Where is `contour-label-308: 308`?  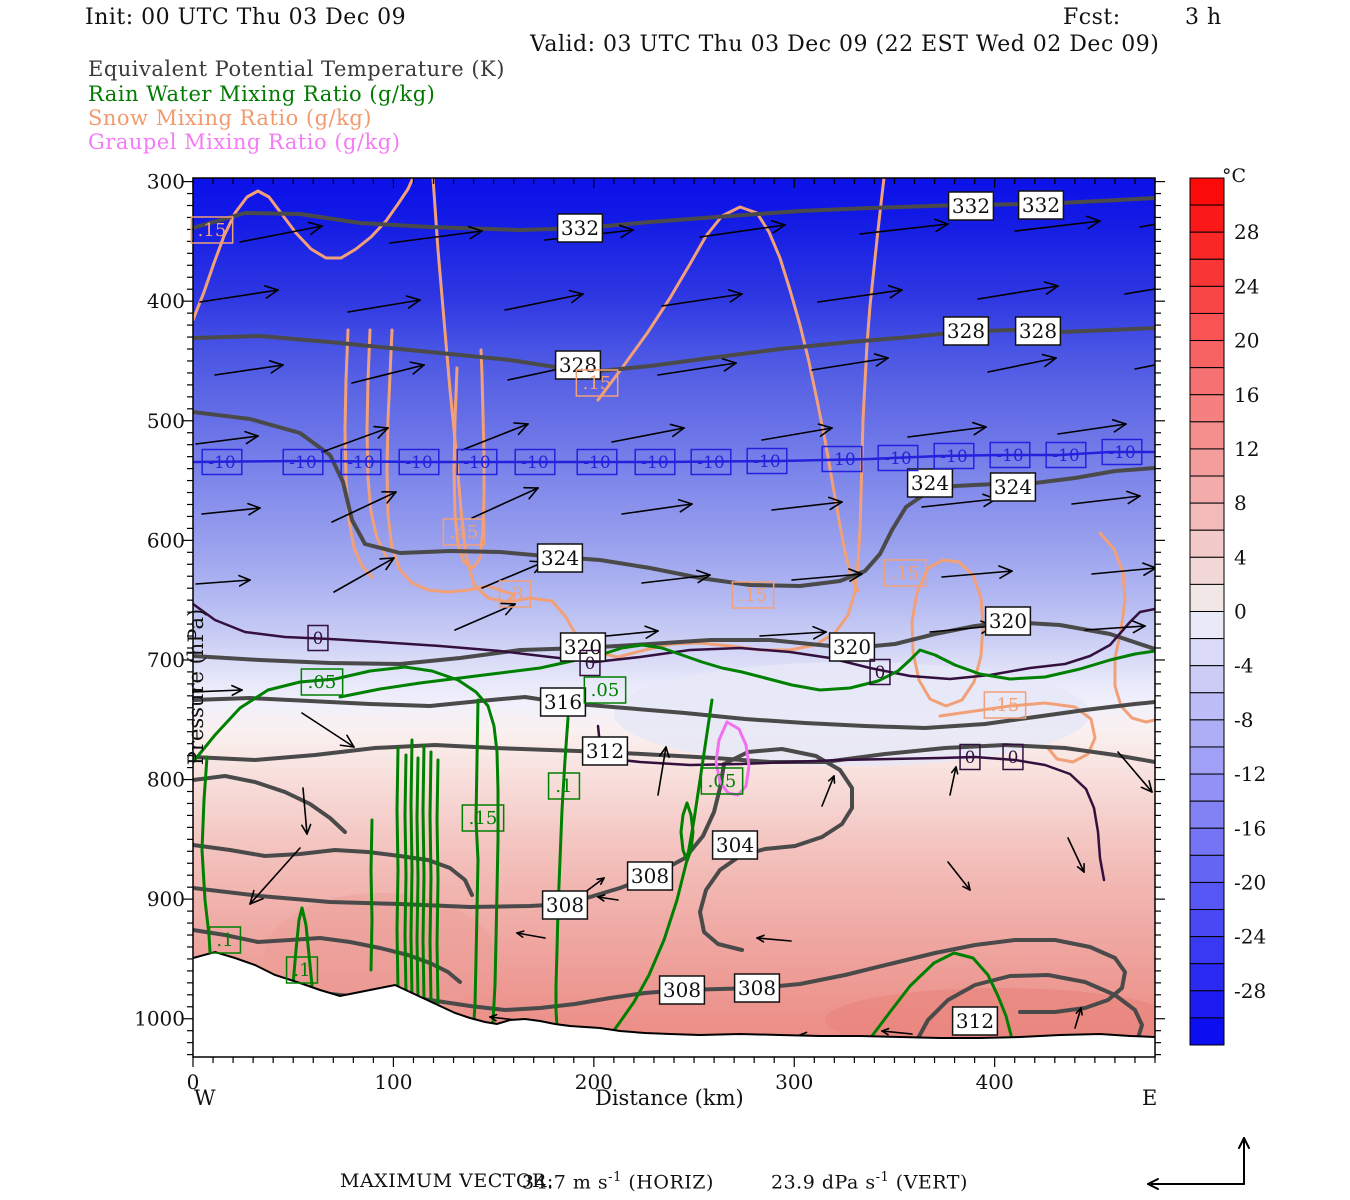
contour-label-308: 308 is located at coordinates (565, 905).